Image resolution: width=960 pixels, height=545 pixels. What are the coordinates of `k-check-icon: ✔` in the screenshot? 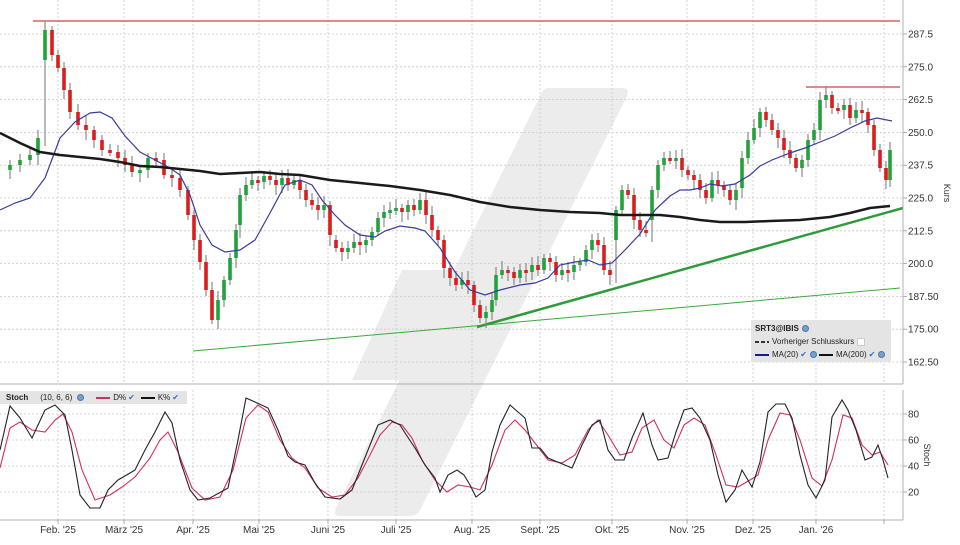 It's located at (175, 397).